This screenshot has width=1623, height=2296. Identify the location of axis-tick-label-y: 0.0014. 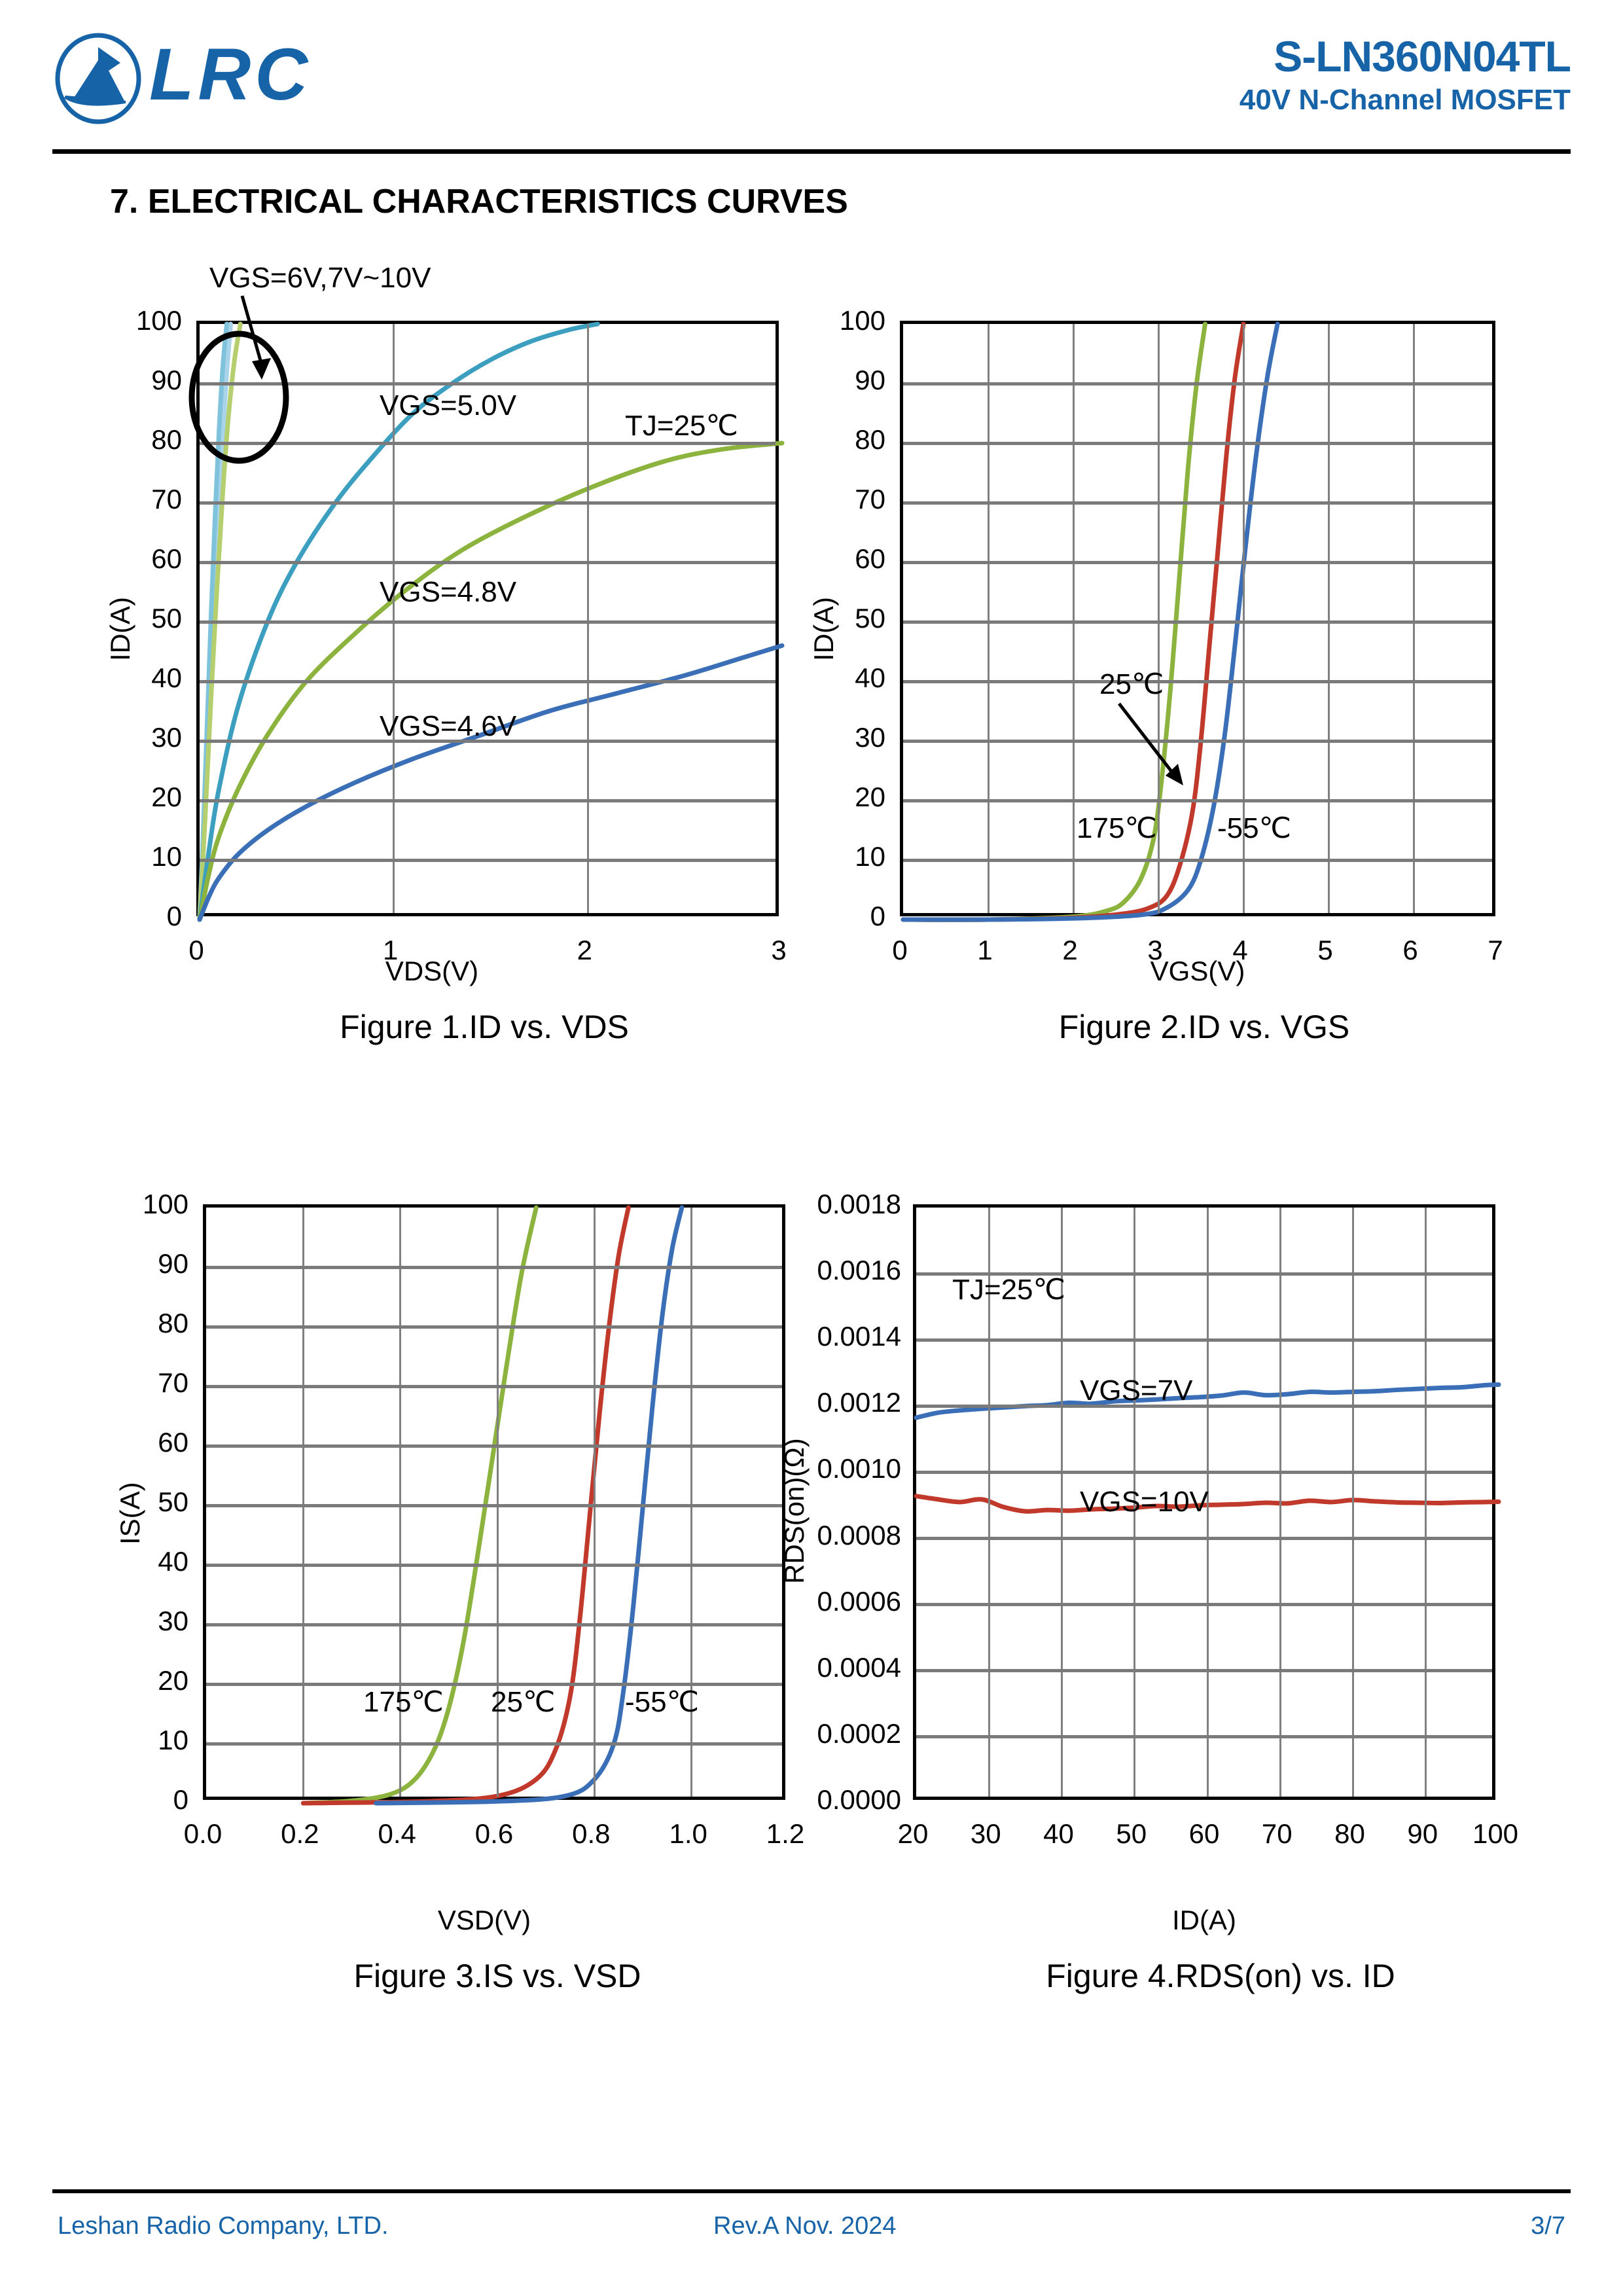
(859, 1336).